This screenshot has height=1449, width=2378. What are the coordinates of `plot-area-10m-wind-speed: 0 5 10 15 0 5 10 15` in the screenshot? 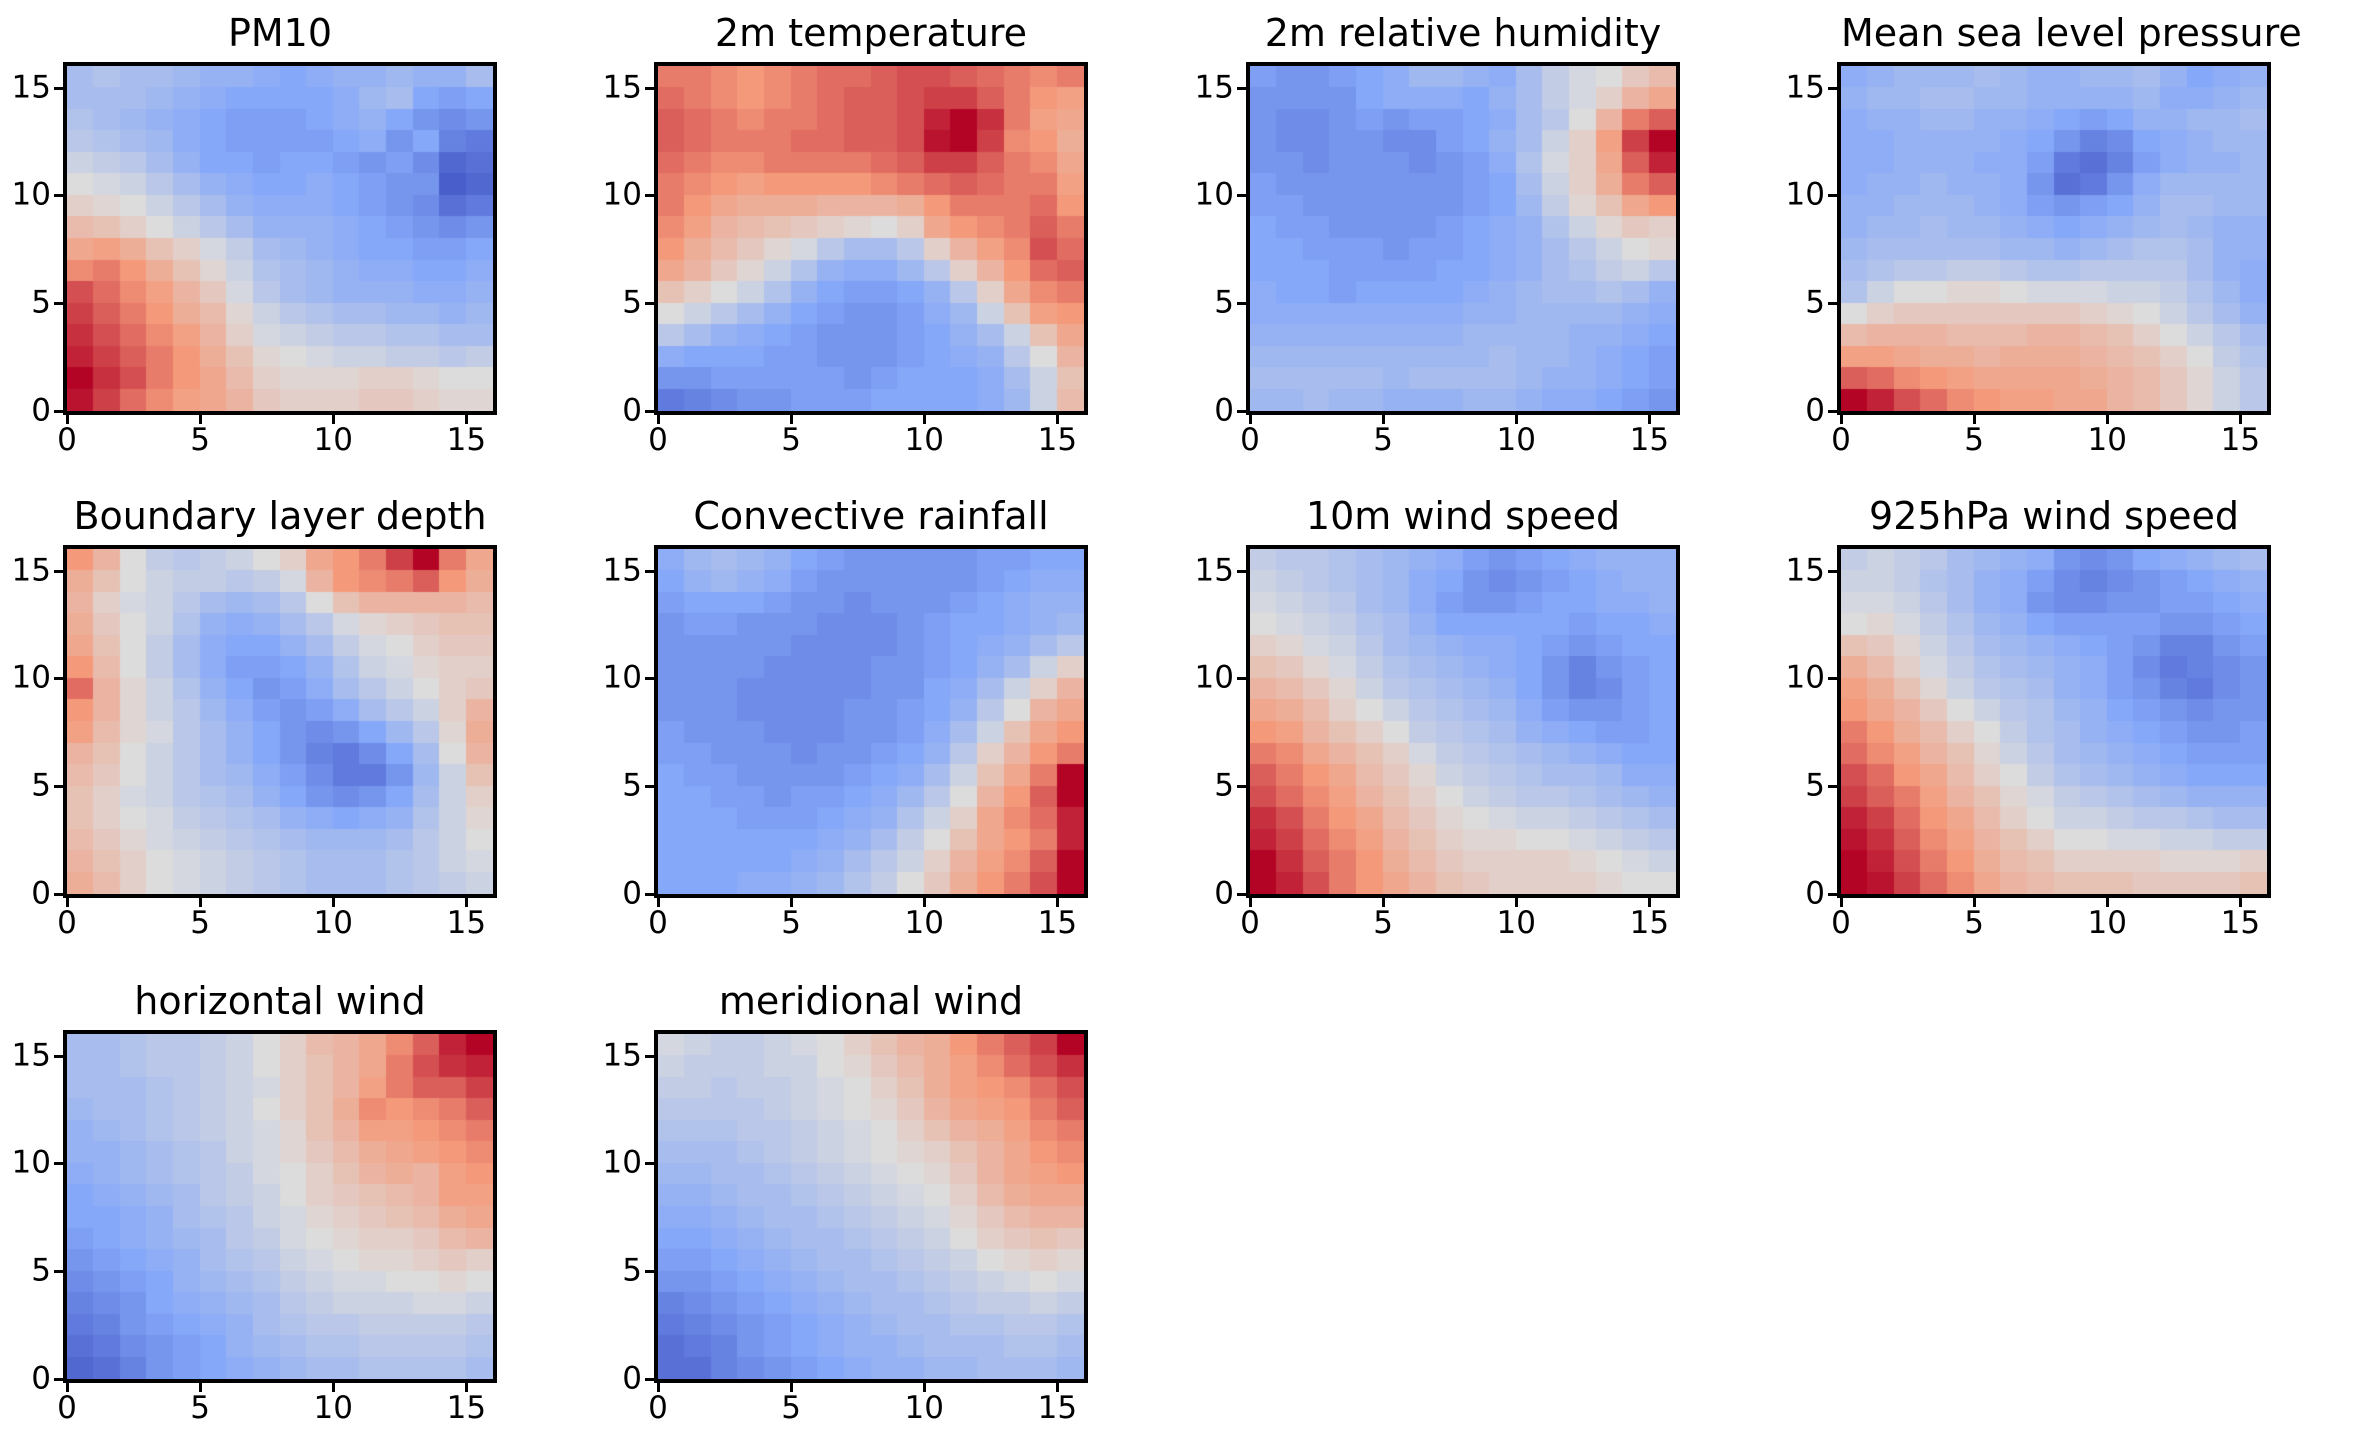 It's located at (1437, 742).